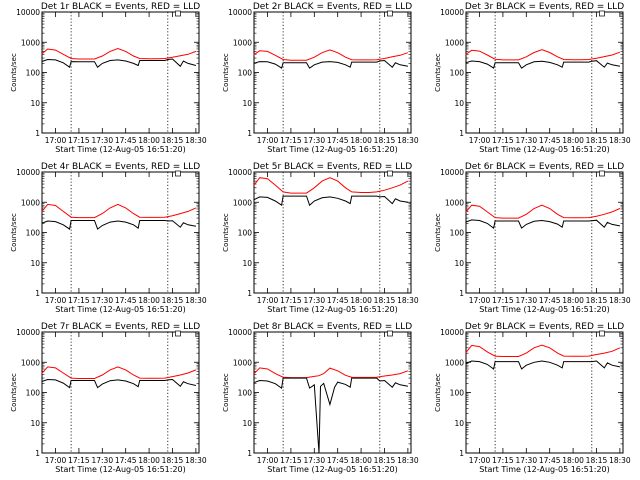 Image resolution: width=640 pixels, height=480 pixels. Describe the element at coordinates (544, 167) in the screenshot. I see `panel-title: Det 6r BLACK = Events, RED = LLD` at that location.